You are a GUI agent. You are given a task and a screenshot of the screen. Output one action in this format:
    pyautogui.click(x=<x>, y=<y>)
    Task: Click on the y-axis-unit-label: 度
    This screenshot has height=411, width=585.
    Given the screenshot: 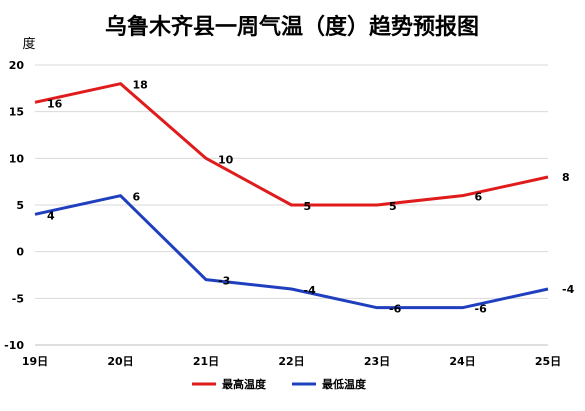 What is the action you would take?
    pyautogui.click(x=28, y=44)
    